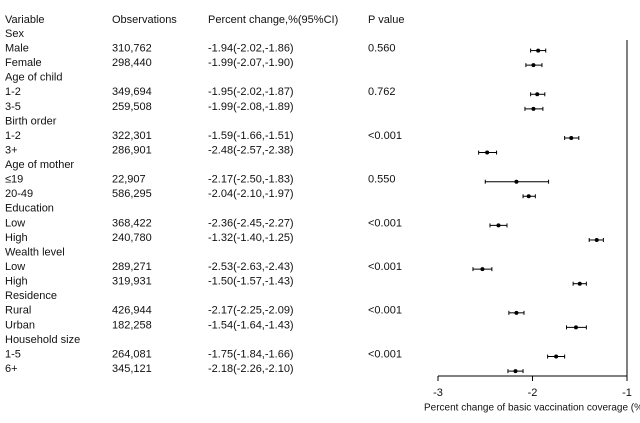 Image resolution: width=640 pixels, height=423 pixels. Describe the element at coordinates (251, 282) in the screenshot. I see `value-label: -1.50(-1.57,-1.43)` at that location.